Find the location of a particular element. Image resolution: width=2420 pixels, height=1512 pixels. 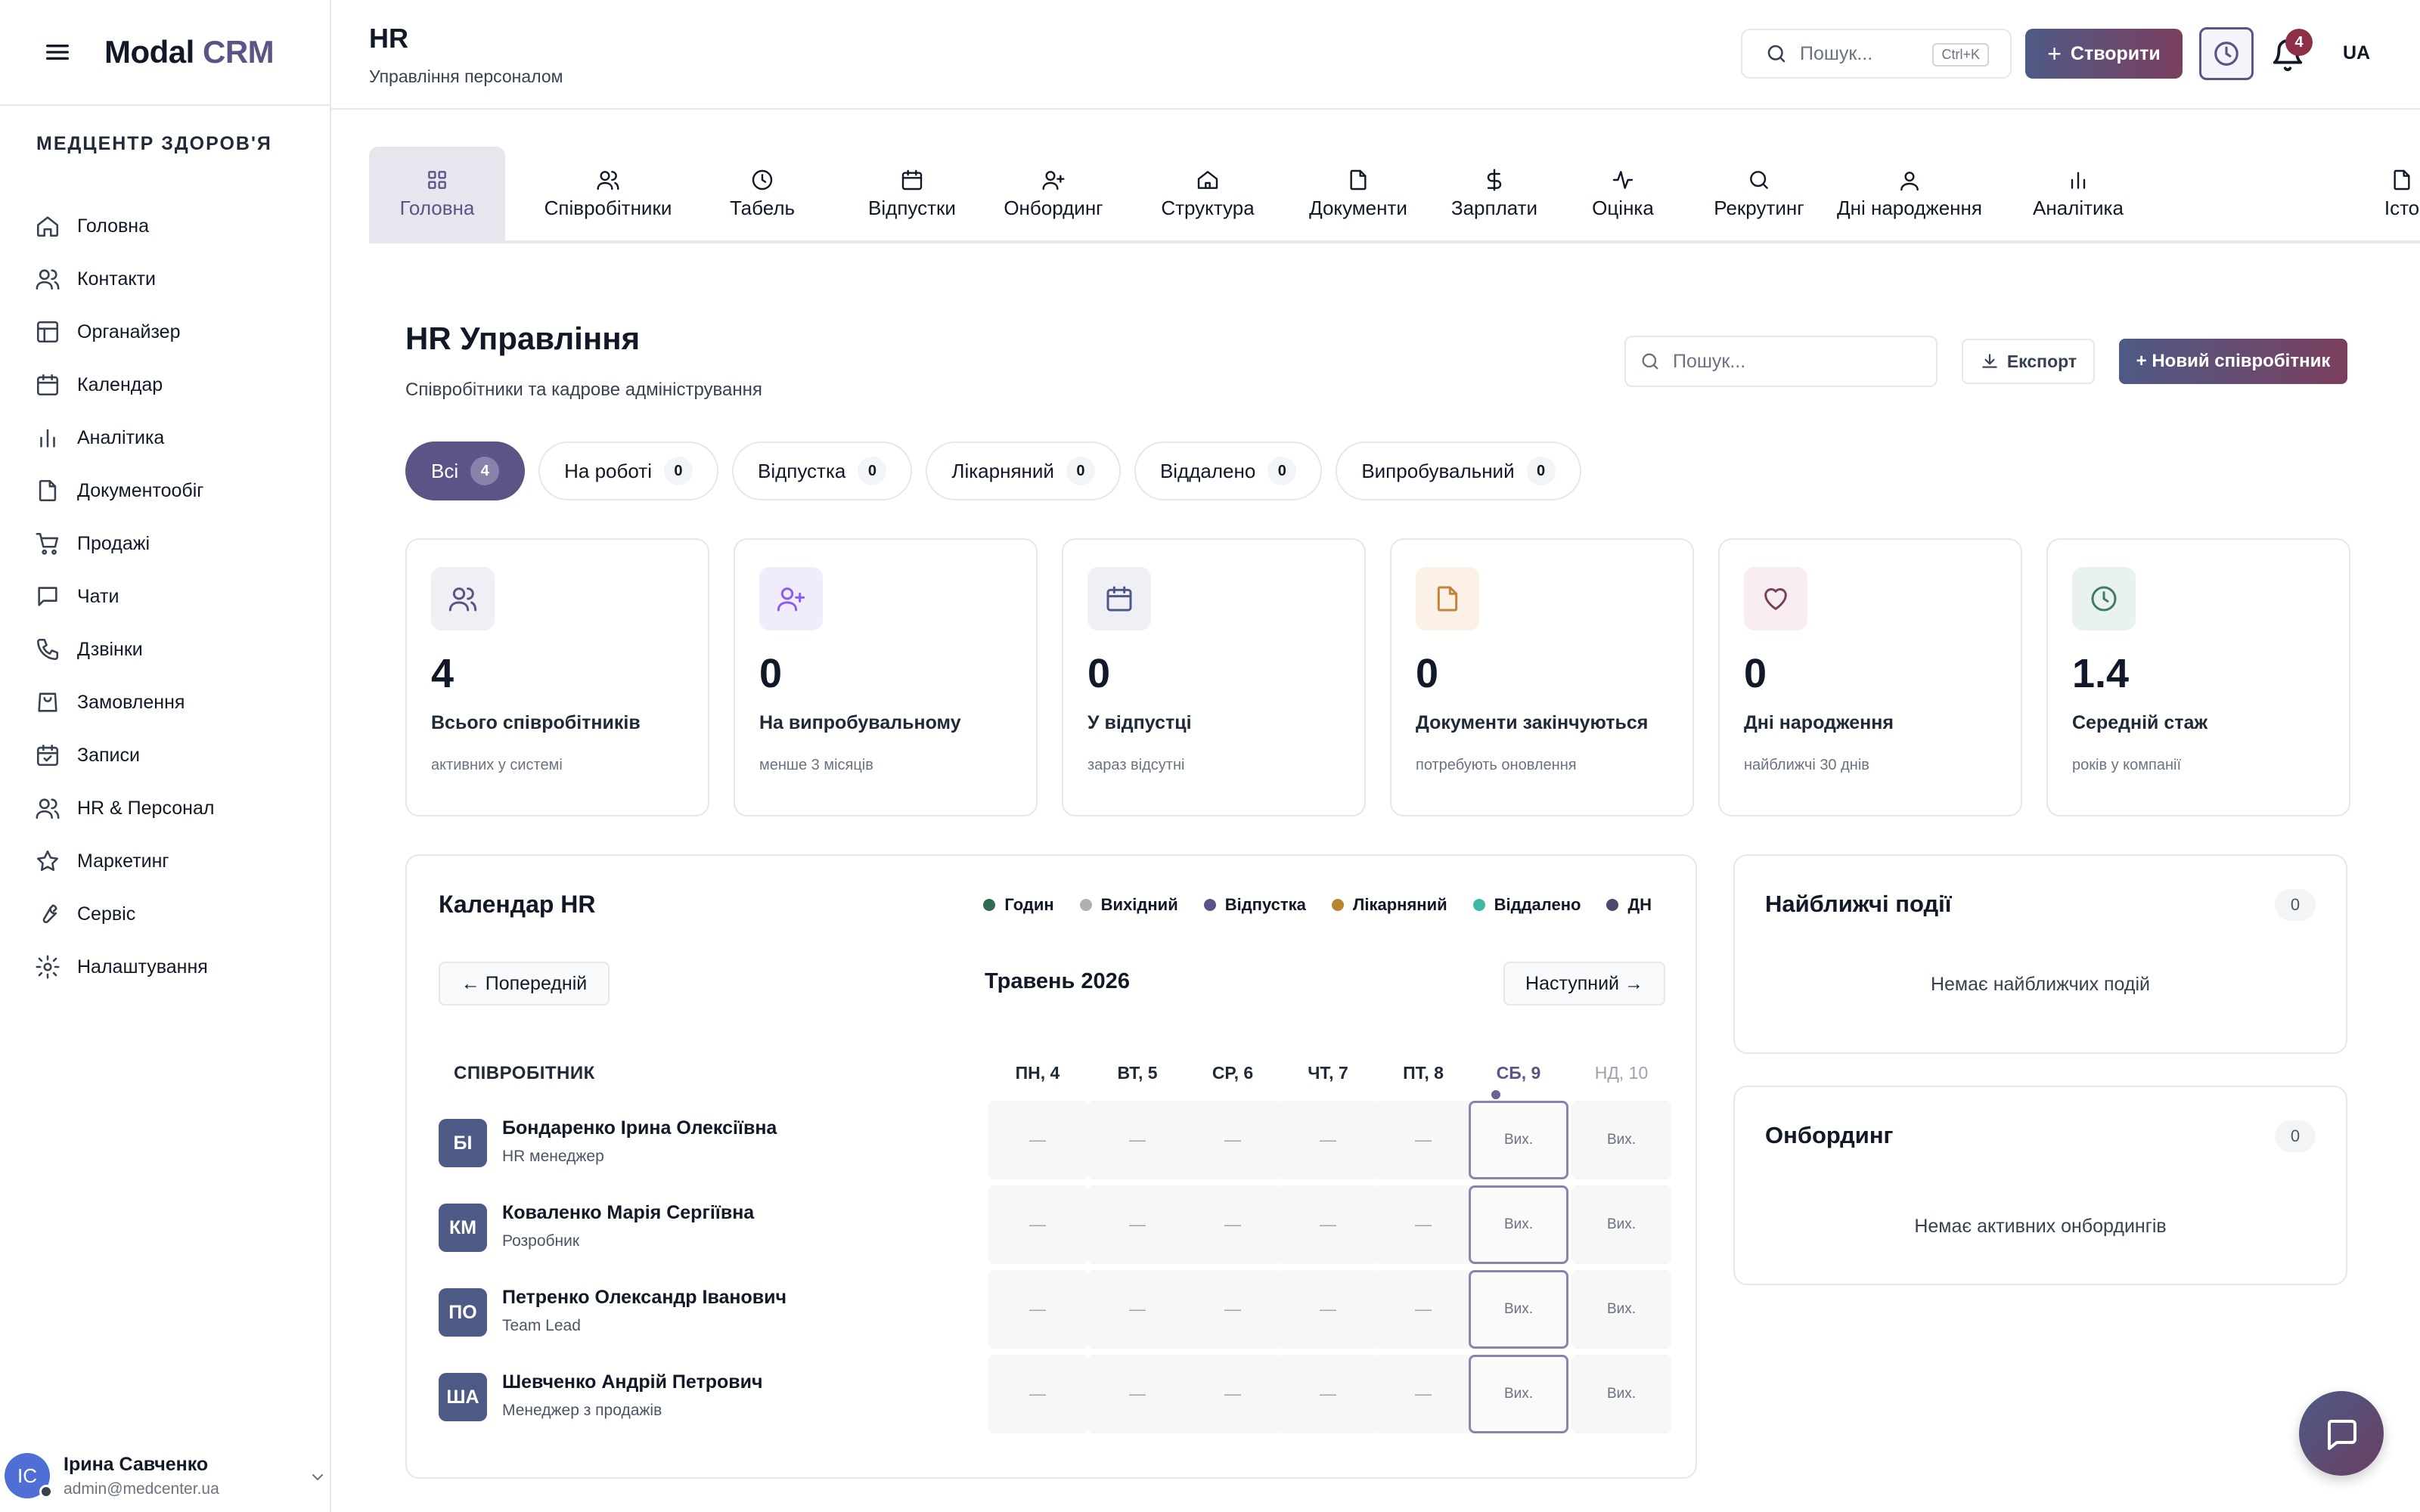

legend-label: Лікарняний is located at coordinates (1399, 905).